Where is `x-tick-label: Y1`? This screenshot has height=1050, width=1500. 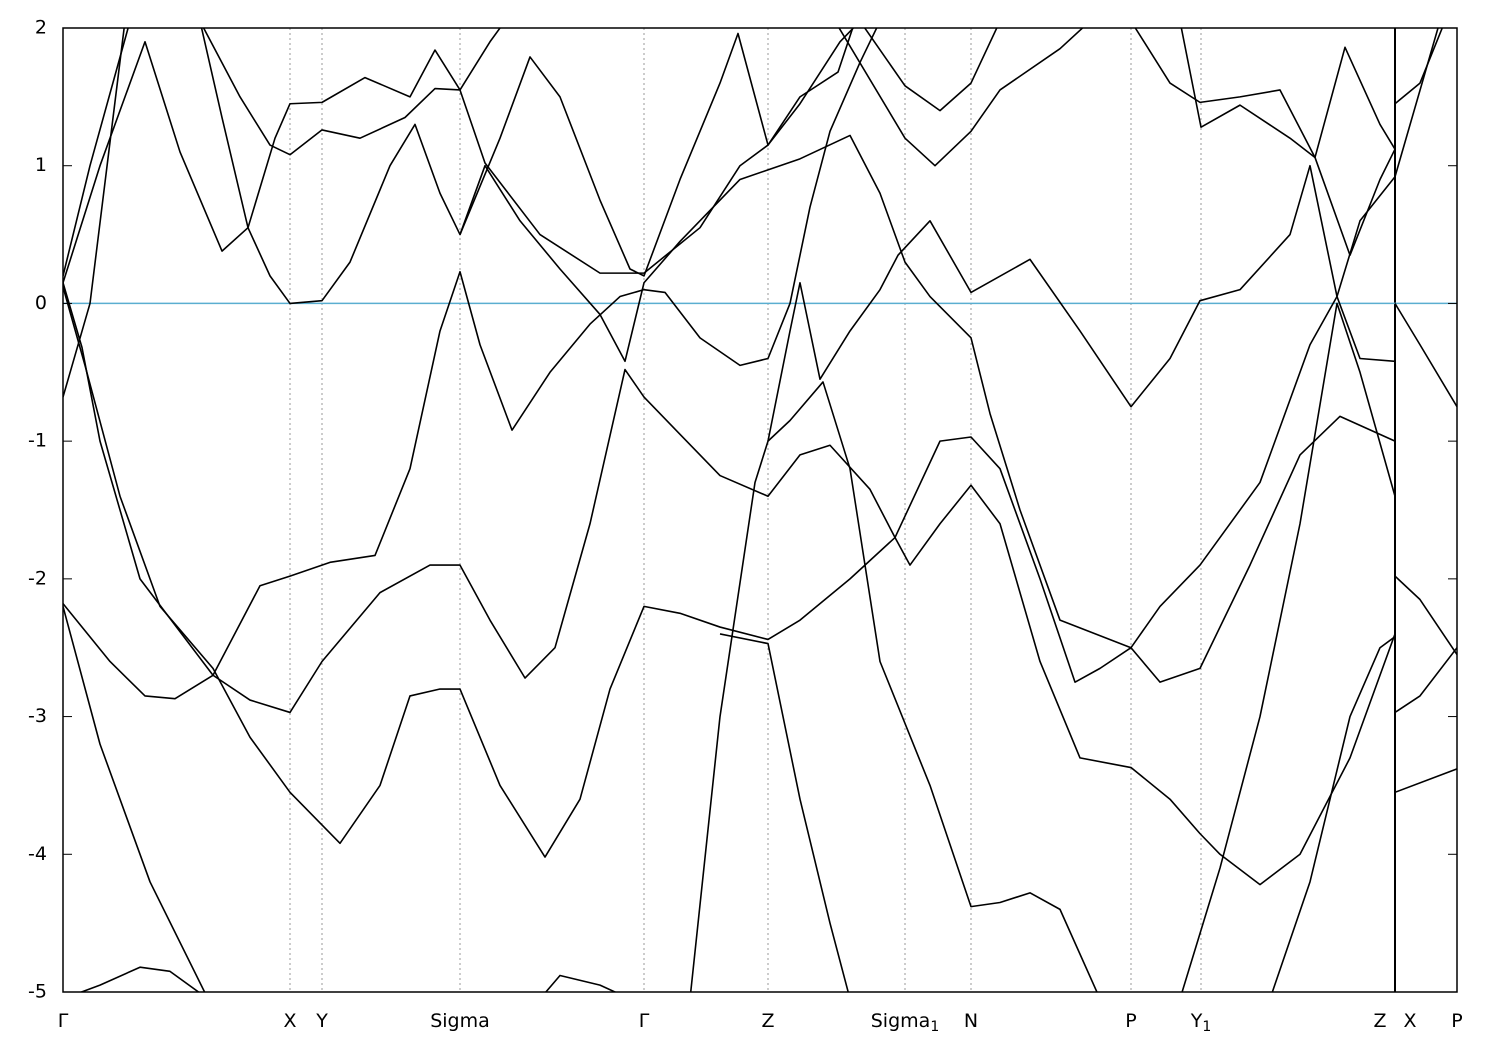 x-tick-label: Y1 is located at coordinates (1201, 1023).